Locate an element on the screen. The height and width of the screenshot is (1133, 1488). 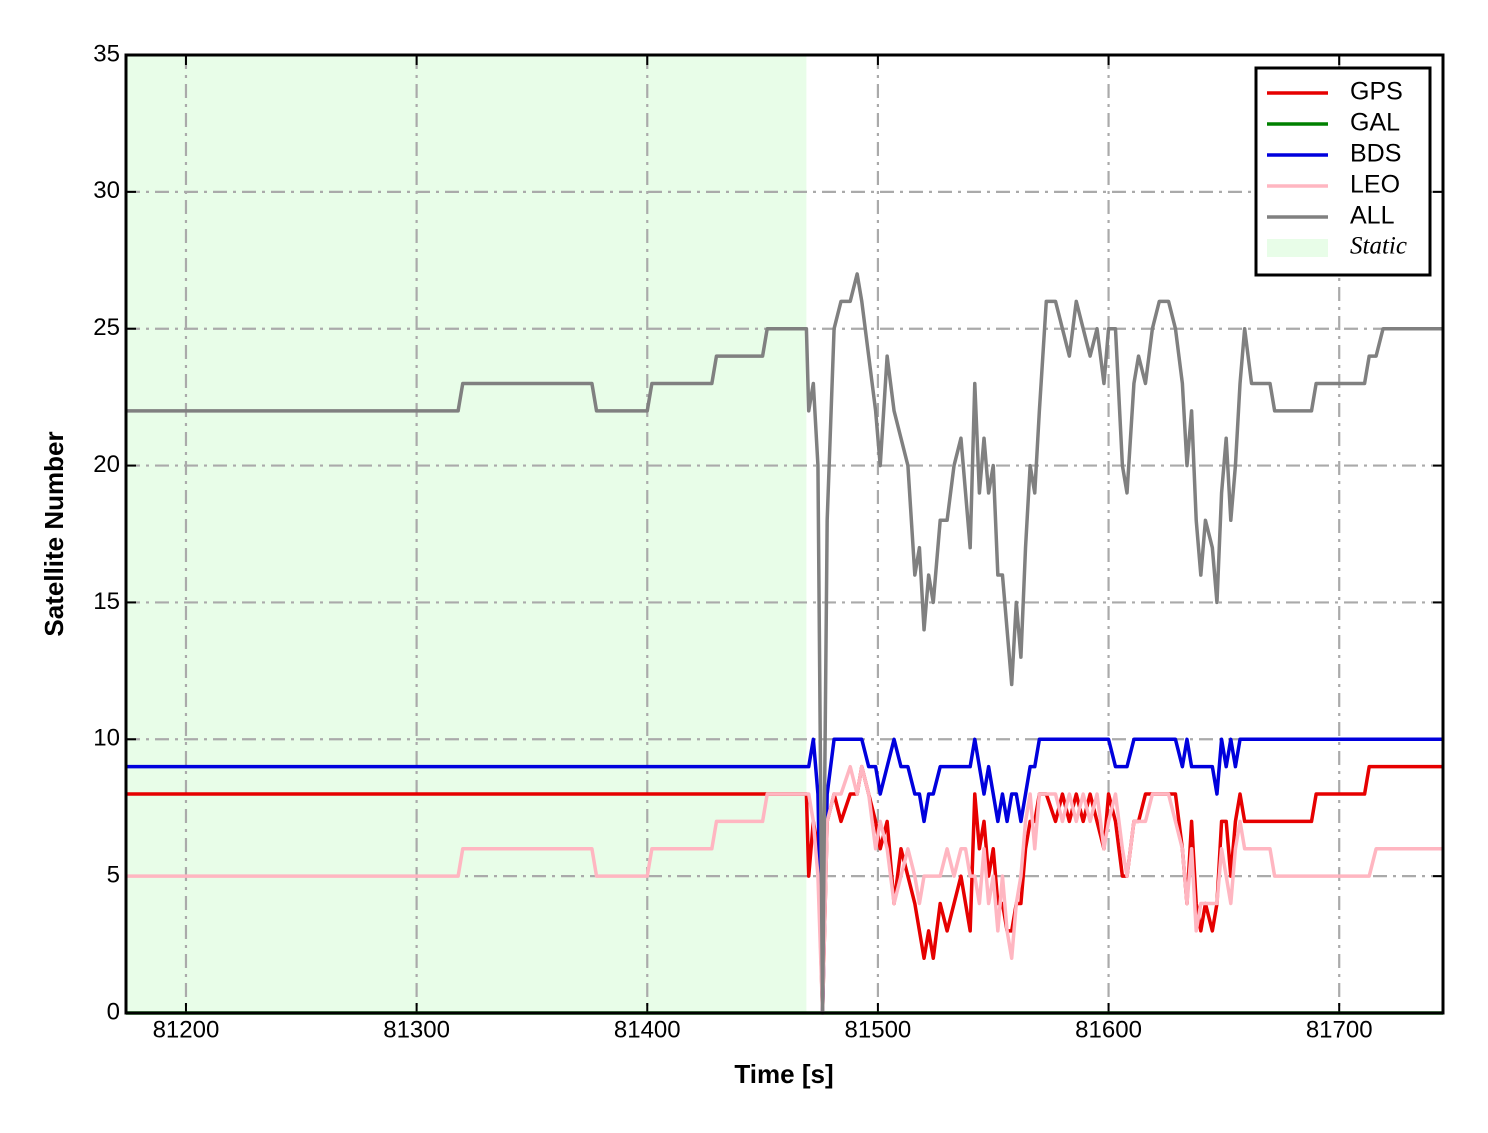
legend-label: GPS is located at coordinates (1376, 92).